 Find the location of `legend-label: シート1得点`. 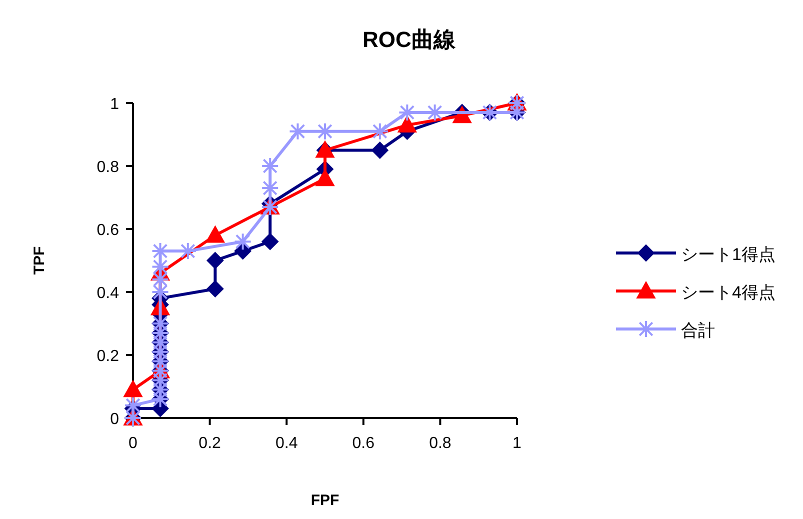

legend-label: シート1得点 is located at coordinates (728, 254).